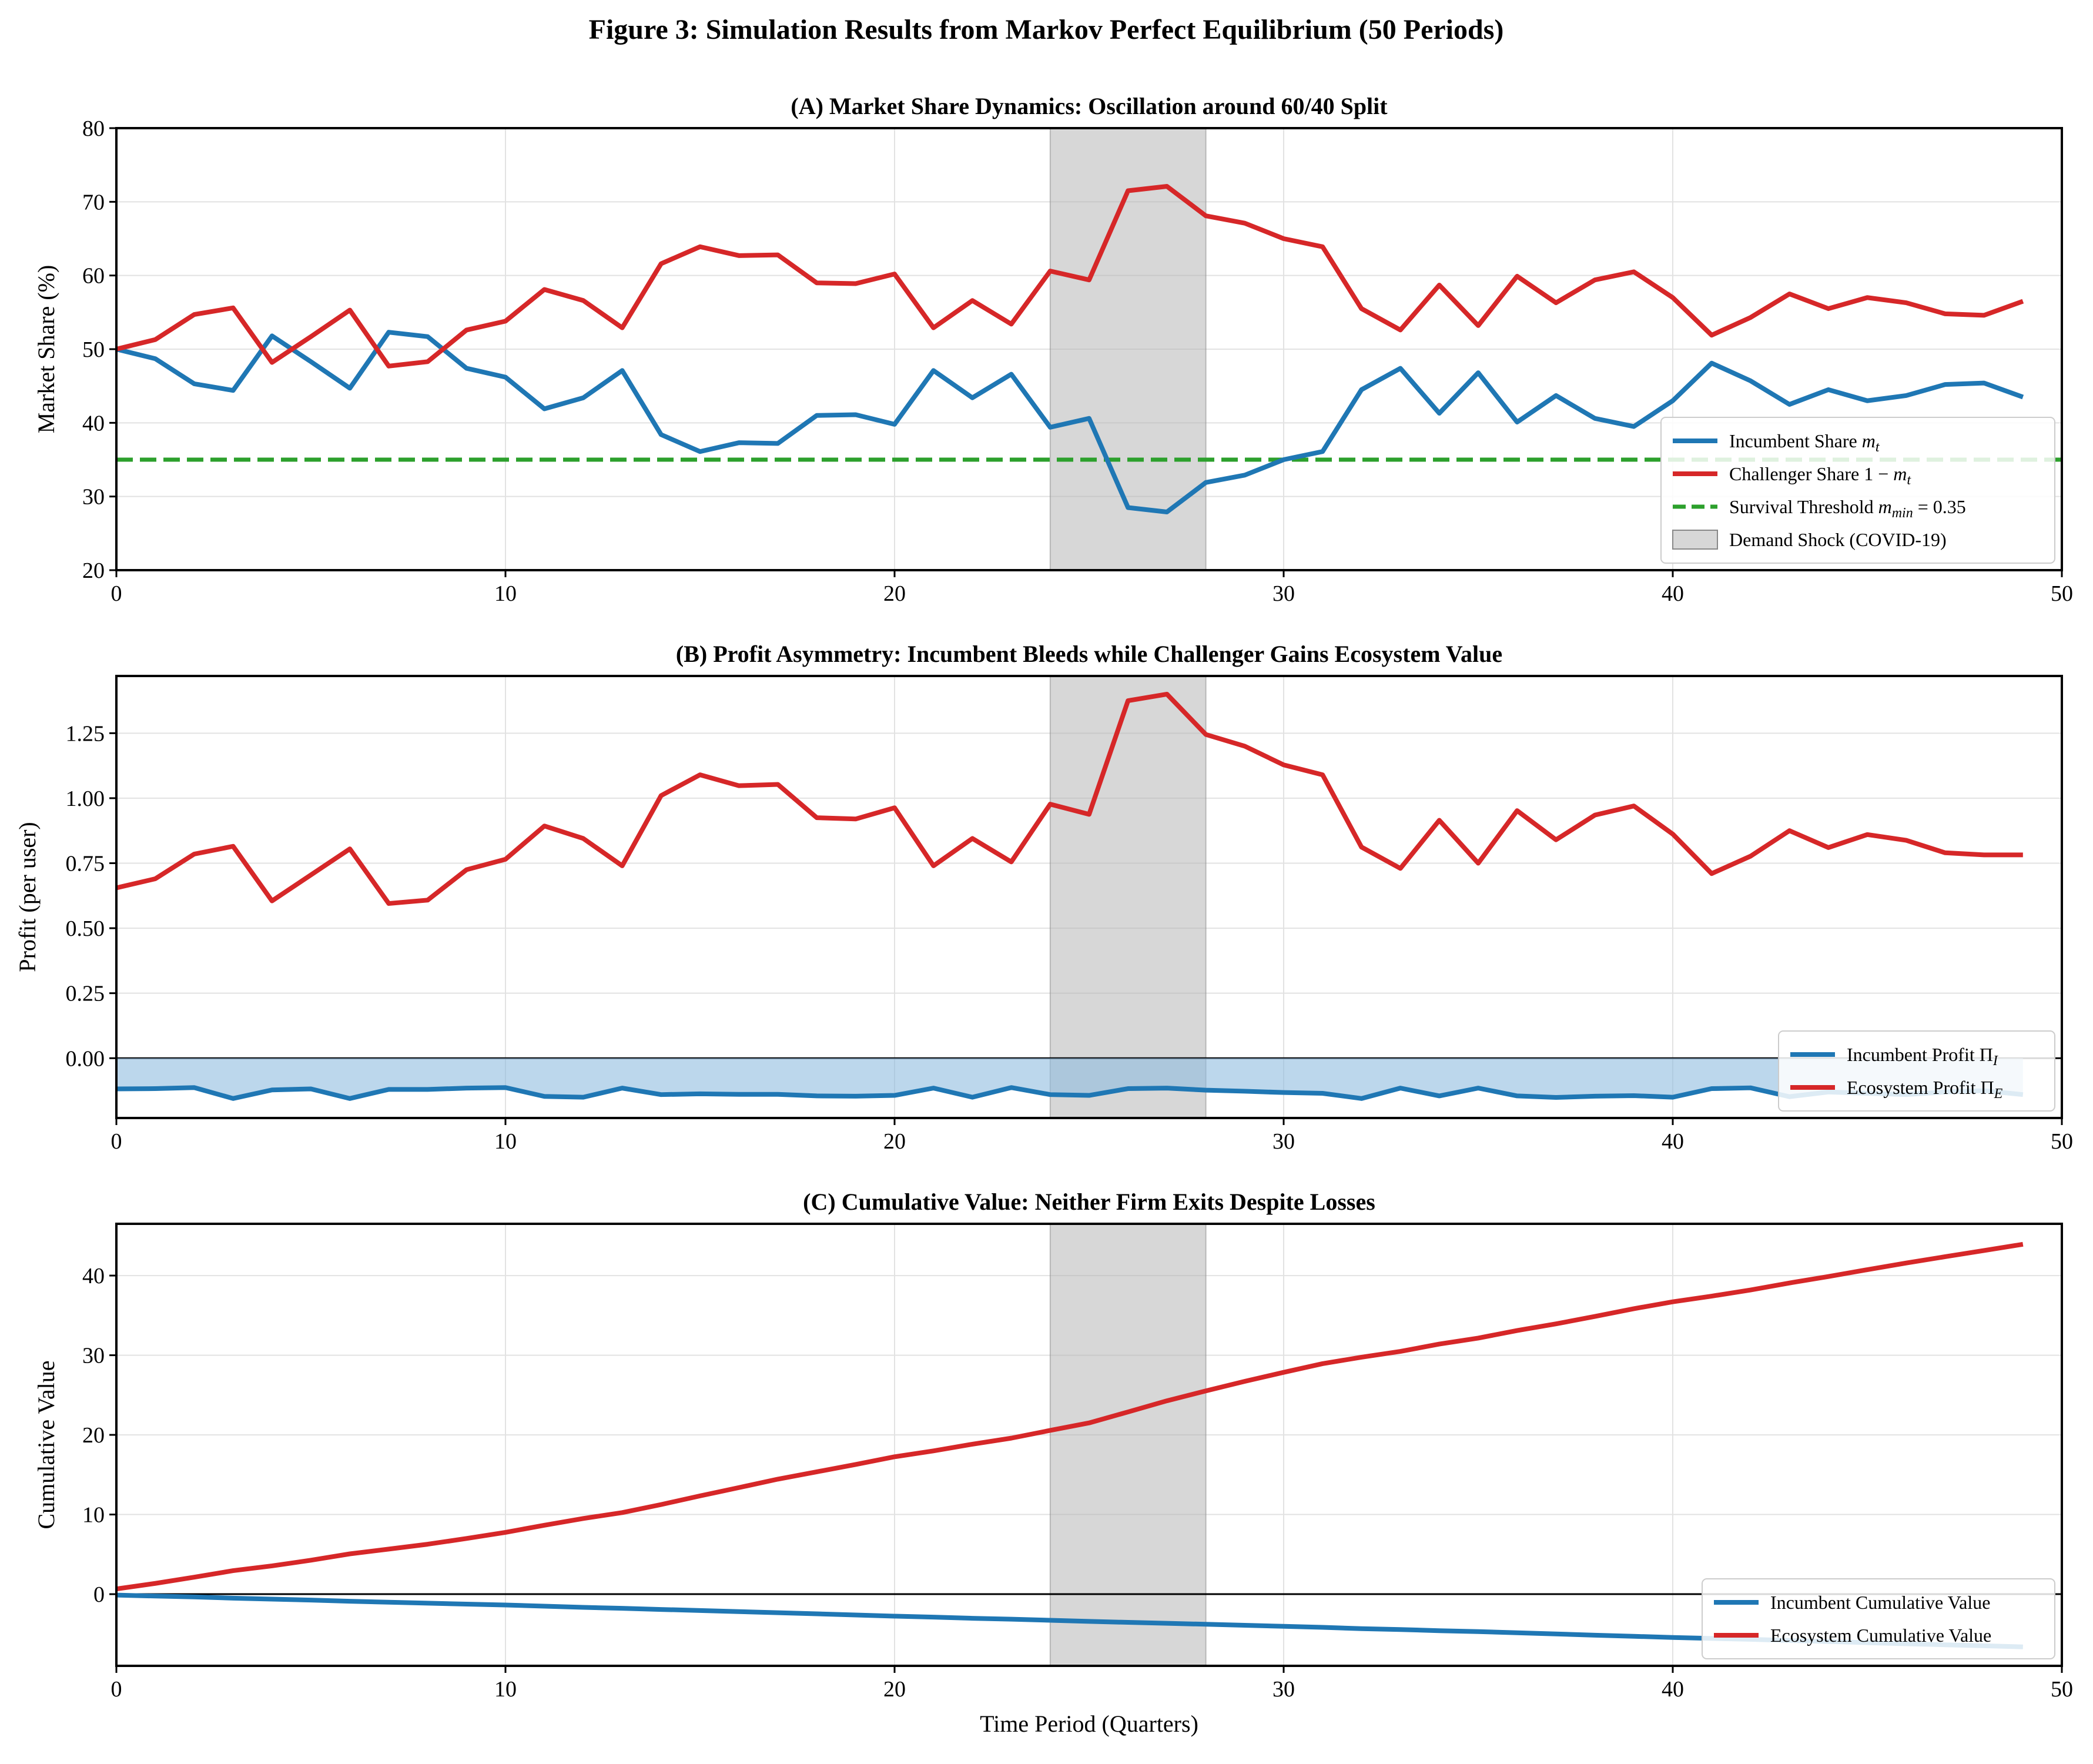 This screenshot has width=2093, height=1764. Describe the element at coordinates (1880, 1635) in the screenshot. I see `legend-label: Ecosystem Cumulative Value` at that location.